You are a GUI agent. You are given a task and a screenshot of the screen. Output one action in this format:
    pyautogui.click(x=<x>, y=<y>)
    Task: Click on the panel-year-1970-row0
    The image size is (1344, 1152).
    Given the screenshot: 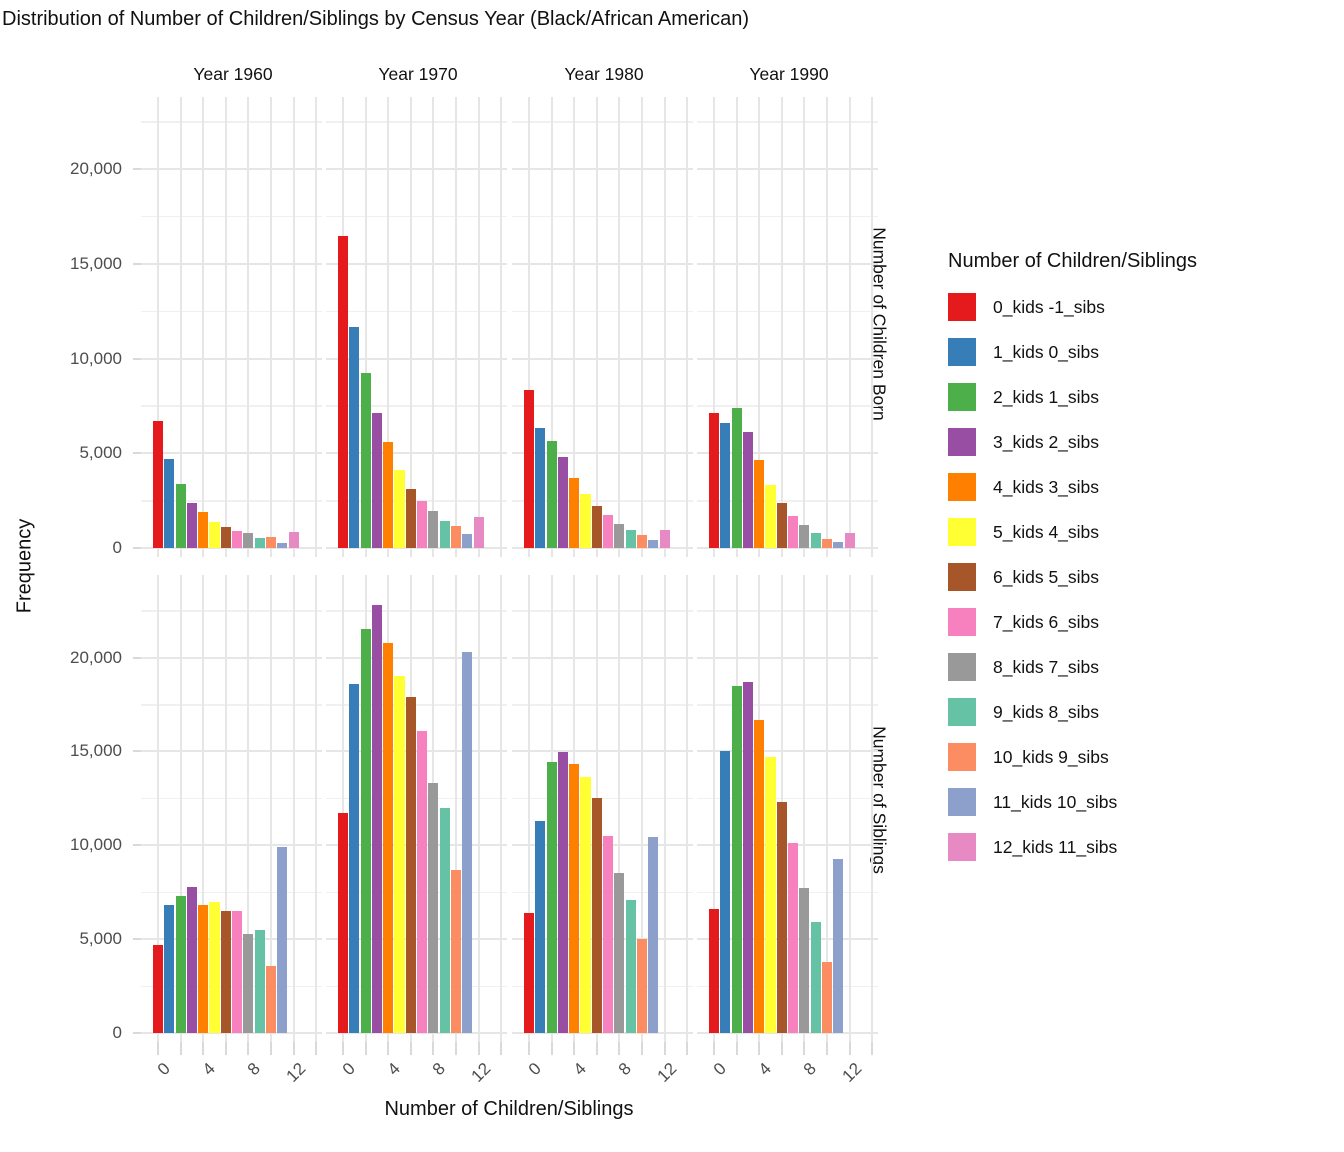 What is the action you would take?
    pyautogui.click(x=416, y=327)
    